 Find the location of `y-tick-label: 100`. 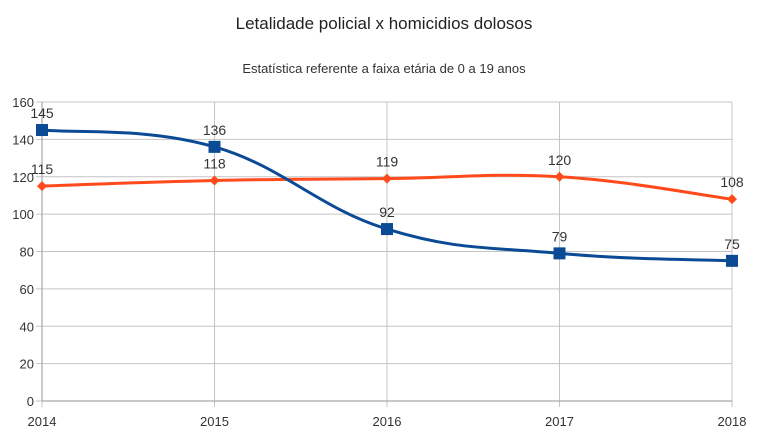

y-tick-label: 100 is located at coordinates (23, 214).